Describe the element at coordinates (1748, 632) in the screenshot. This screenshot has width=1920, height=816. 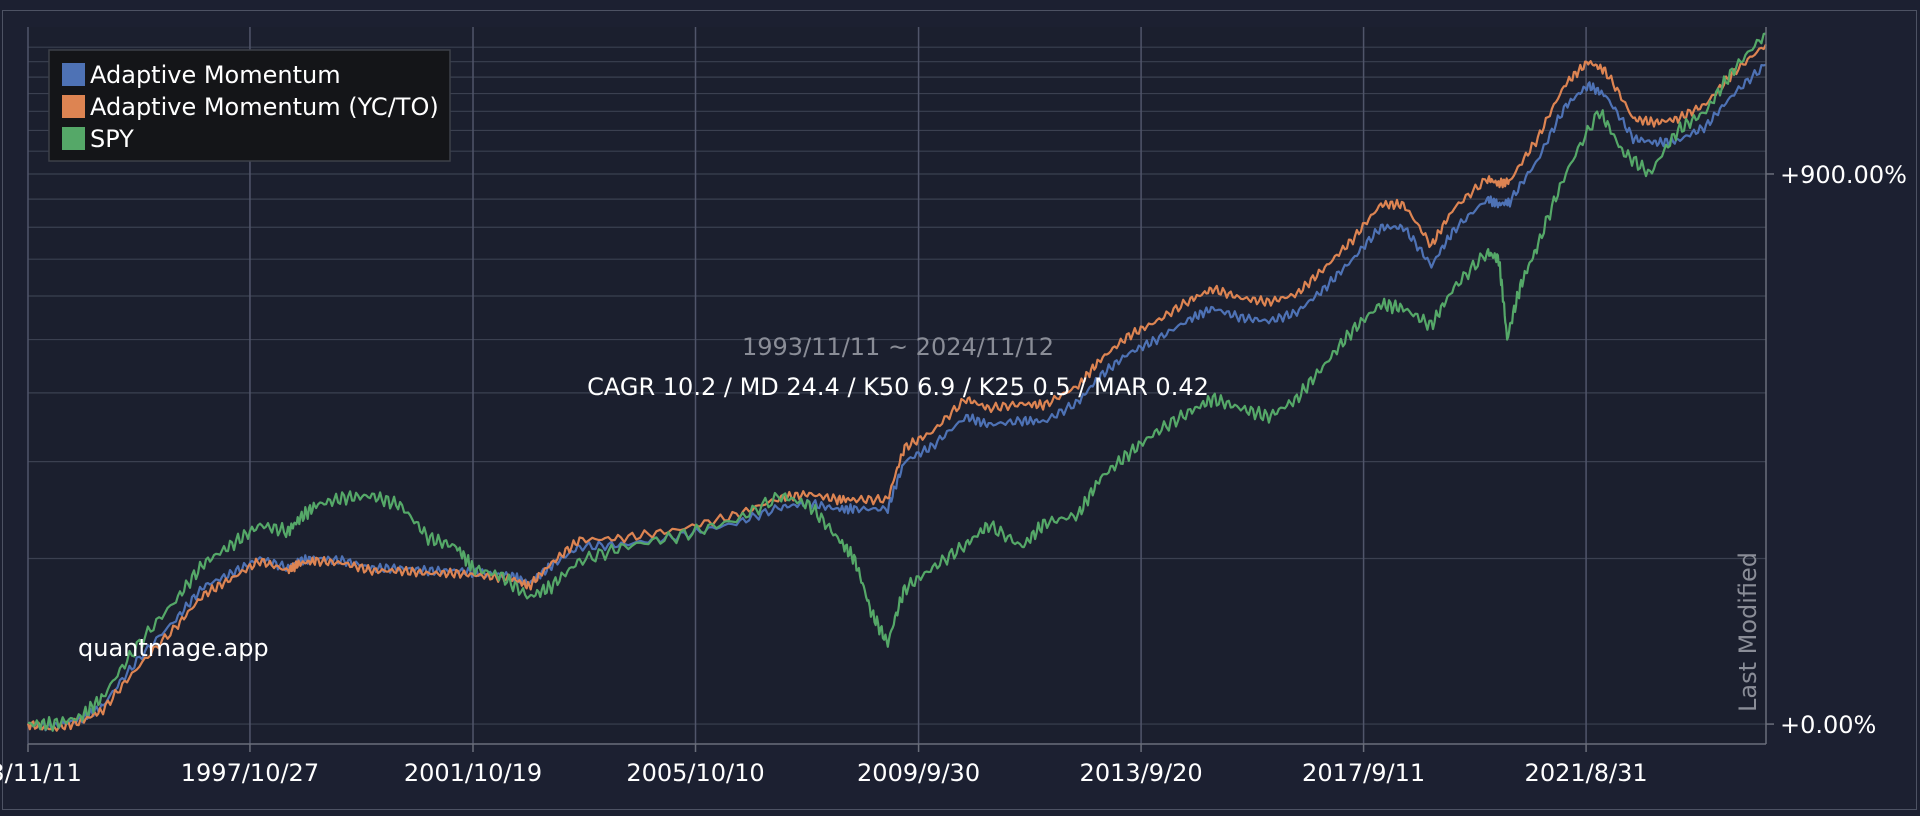
I see `last-modified-note: Last Modified` at that location.